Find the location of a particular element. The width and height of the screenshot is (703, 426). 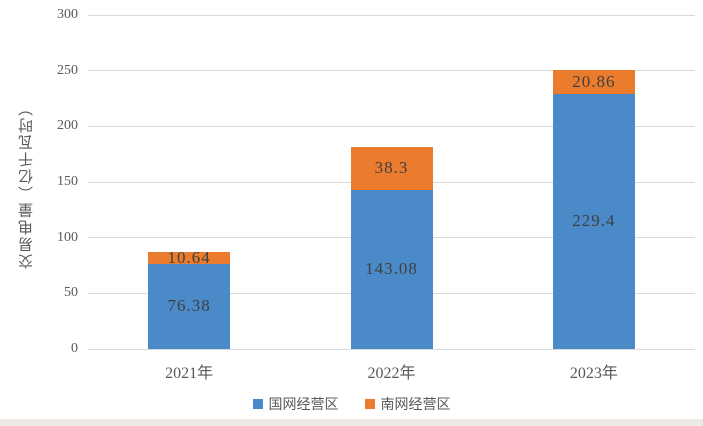

legend: 国网经营区 南网经营区 is located at coordinates (351, 404).